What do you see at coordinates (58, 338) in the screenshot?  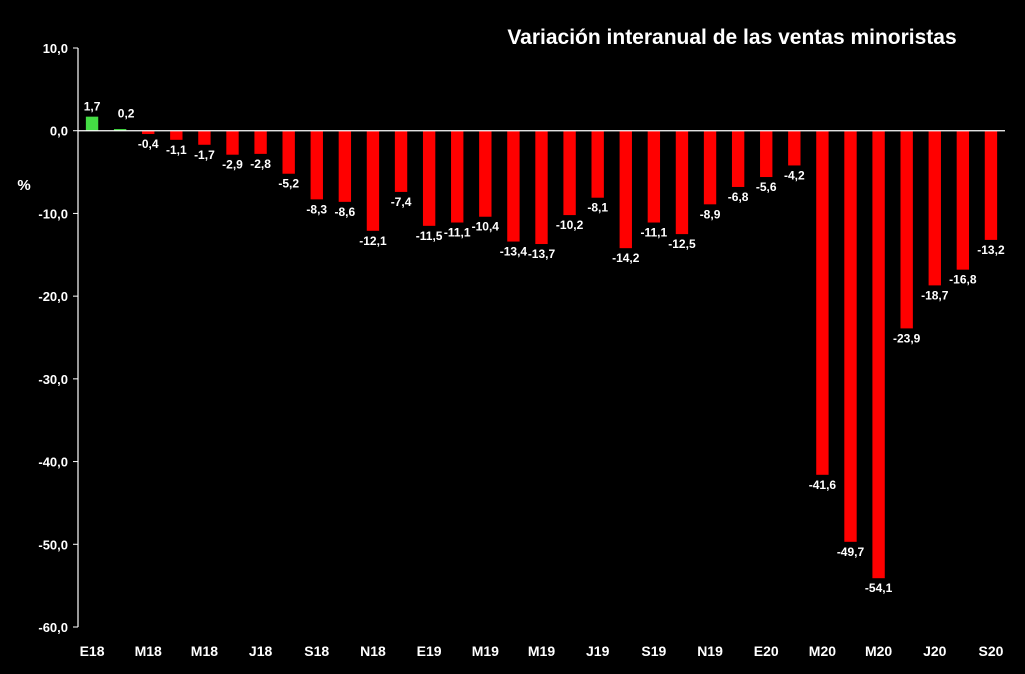 I see `y-axis-ticks: 10,0 0,0 -10,0 -20,0 -30,0 -40,0 -50,0 -60,0` at bounding box center [58, 338].